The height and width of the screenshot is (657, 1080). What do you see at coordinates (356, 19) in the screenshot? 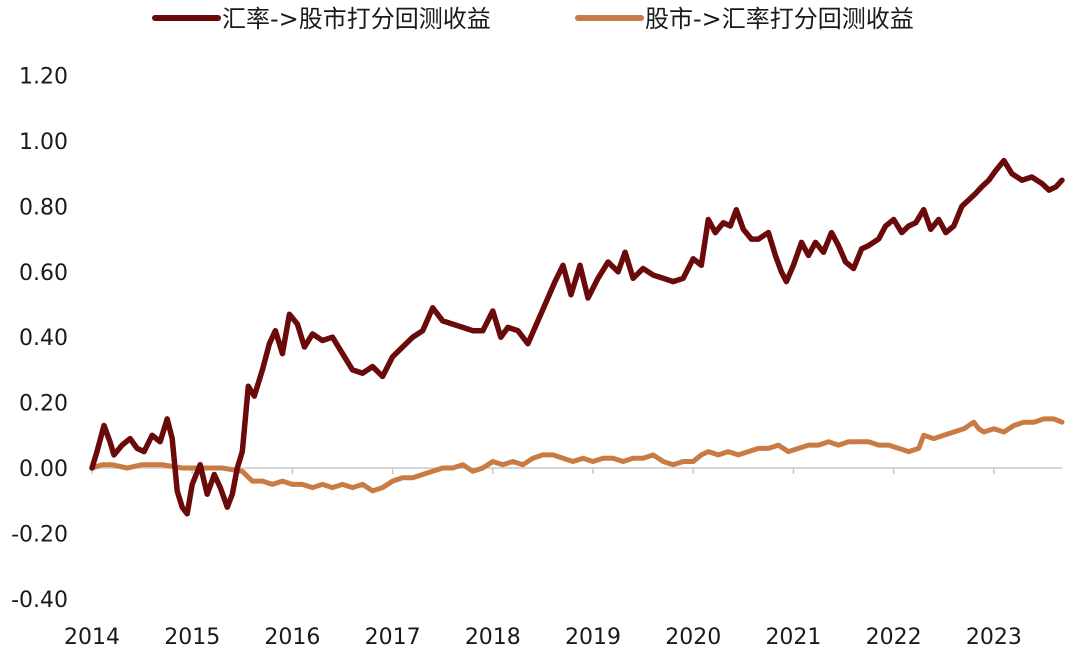
I see `legend-label-series-1: 汇率->股市打分回测收益` at bounding box center [356, 19].